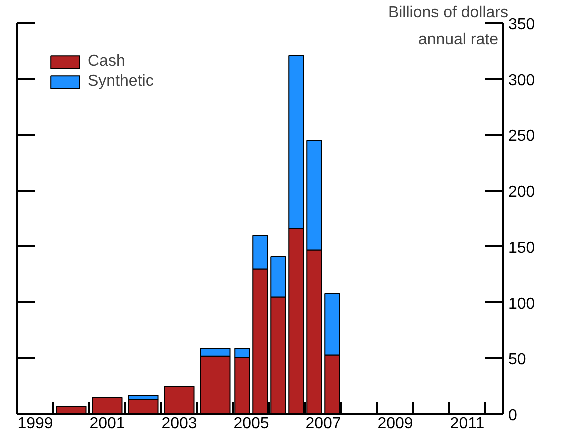 This screenshot has width=563, height=446. What do you see at coordinates (522, 304) in the screenshot?
I see `y-tick-label: 100` at bounding box center [522, 304].